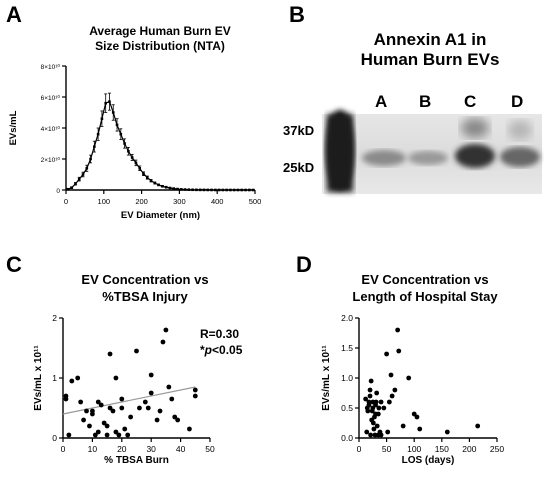 This screenshot has width=550, height=485. What do you see at coordinates (299, 130) in the screenshot?
I see `mw-marker-37kd: 37kD` at bounding box center [299, 130].